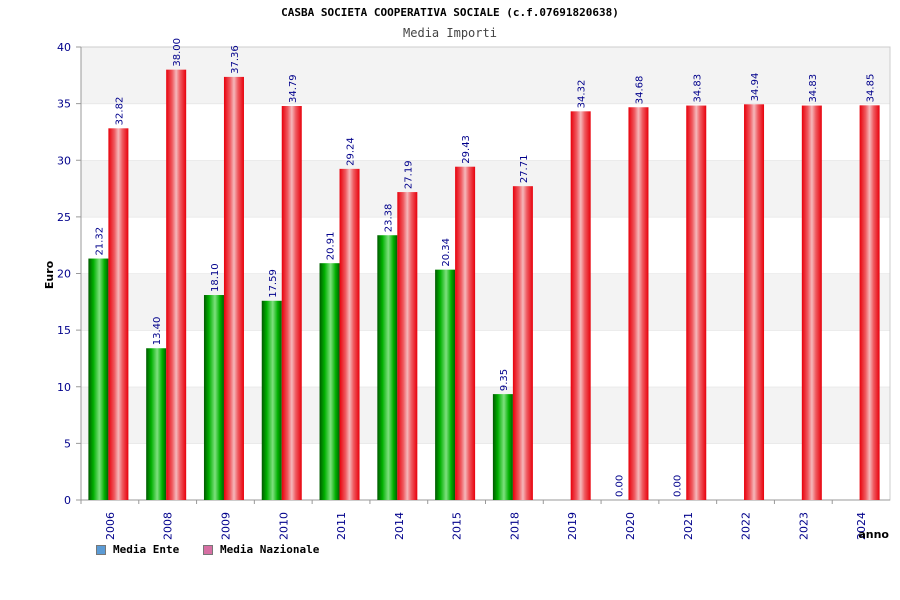 Image resolution: width=900 pixels, height=600 pixels. What do you see at coordinates (64, 104) in the screenshot?
I see `y-tick-label: 35` at bounding box center [64, 104].